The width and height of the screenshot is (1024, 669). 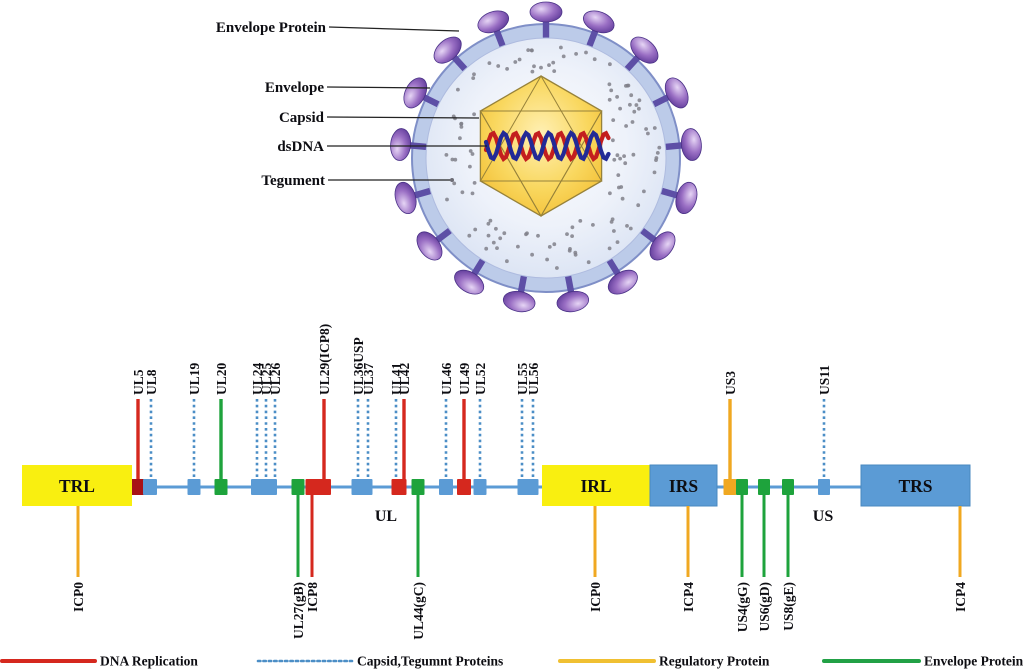 I want to click on gene-ul27-gb--label: UL27(gB), so click(x=298, y=610).